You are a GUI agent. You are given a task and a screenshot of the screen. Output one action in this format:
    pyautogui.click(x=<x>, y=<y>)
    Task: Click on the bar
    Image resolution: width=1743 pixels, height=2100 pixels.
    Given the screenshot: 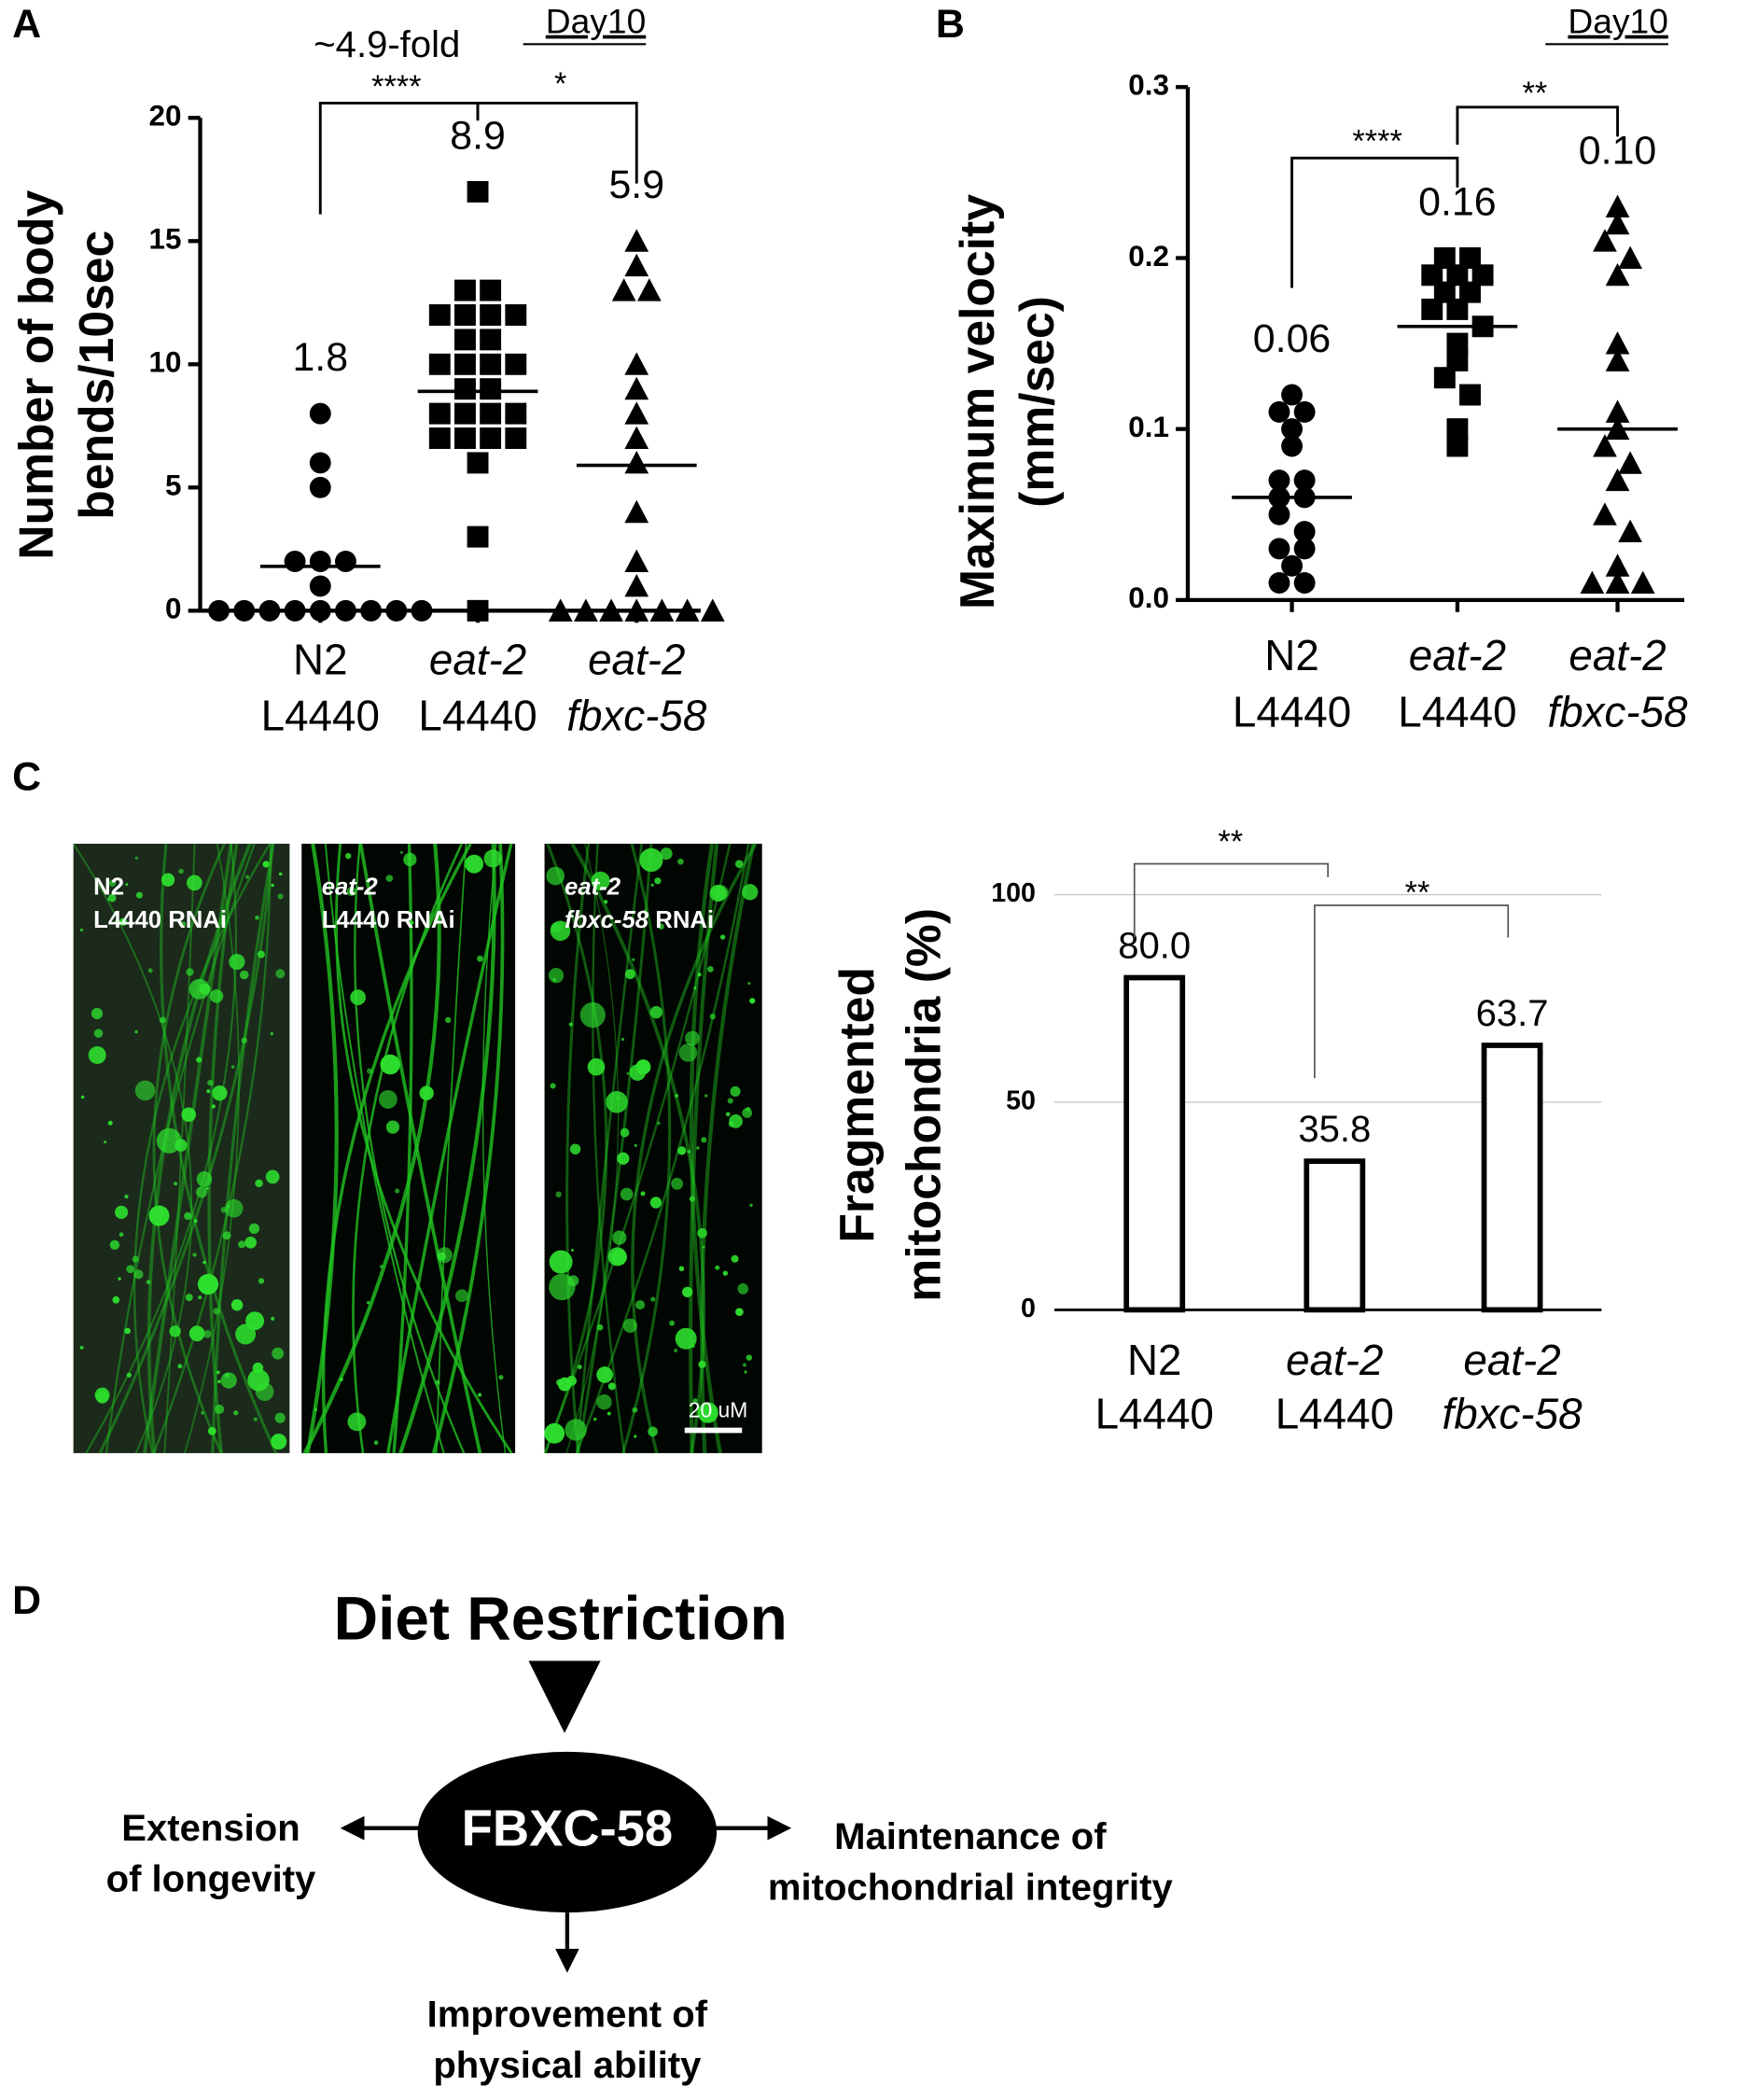 What is the action you would take?
    pyautogui.click(x=1335, y=1235)
    